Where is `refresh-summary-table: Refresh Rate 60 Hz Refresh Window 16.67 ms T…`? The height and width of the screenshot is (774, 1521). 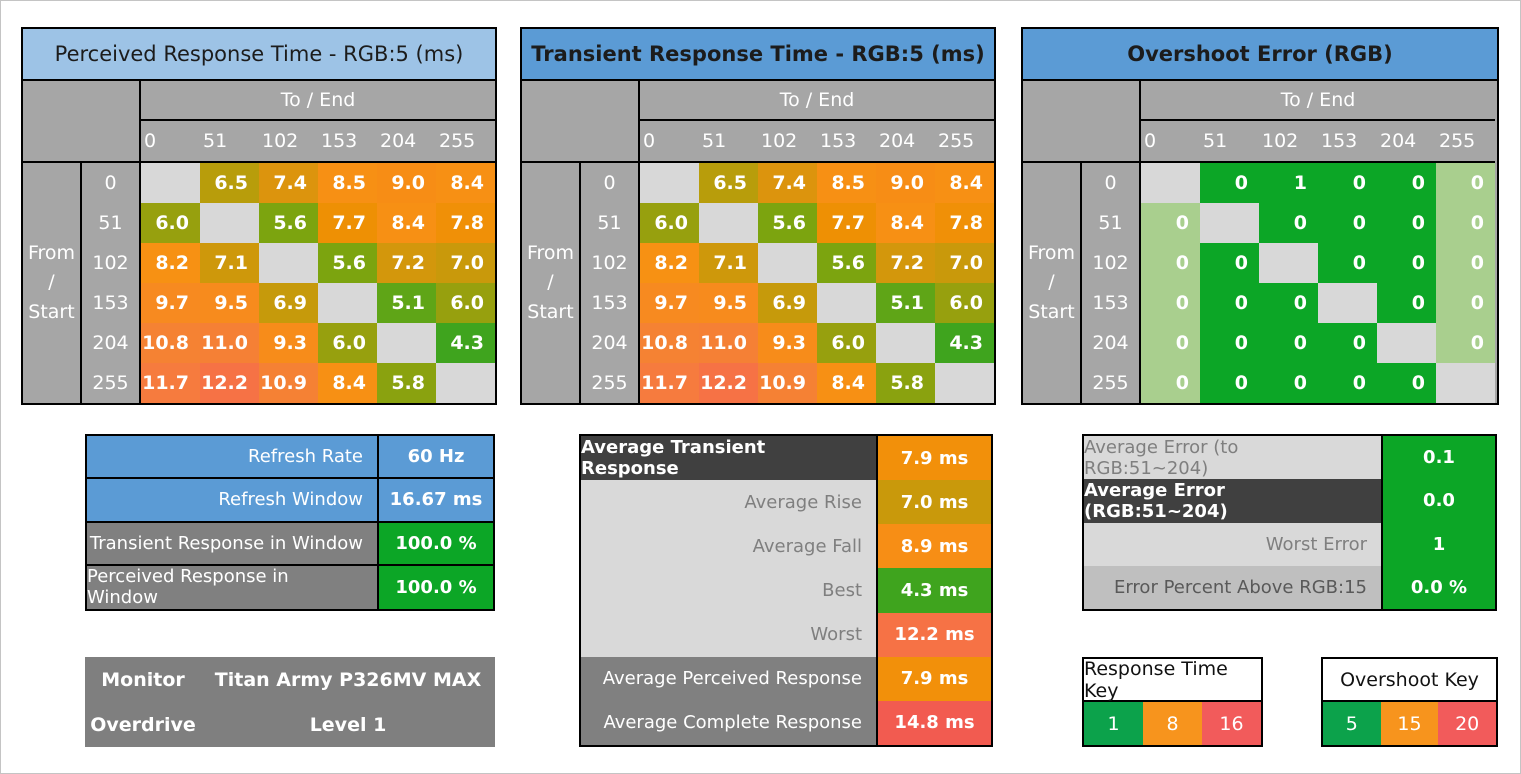
refresh-summary-table: Refresh Rate 60 Hz Refresh Window 16.67 ms T… is located at coordinates (290, 522).